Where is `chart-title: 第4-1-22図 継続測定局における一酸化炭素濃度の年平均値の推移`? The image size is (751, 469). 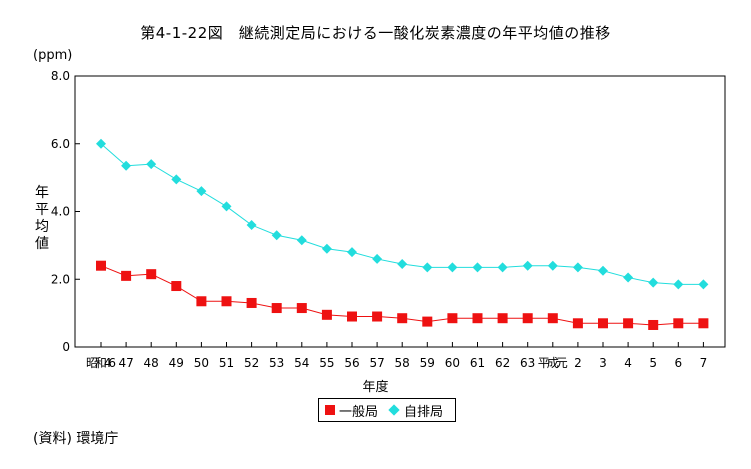
chart-title: 第4-1-22図 継続測定局における一酸化炭素濃度の年平均値の推移 is located at coordinates (375, 33).